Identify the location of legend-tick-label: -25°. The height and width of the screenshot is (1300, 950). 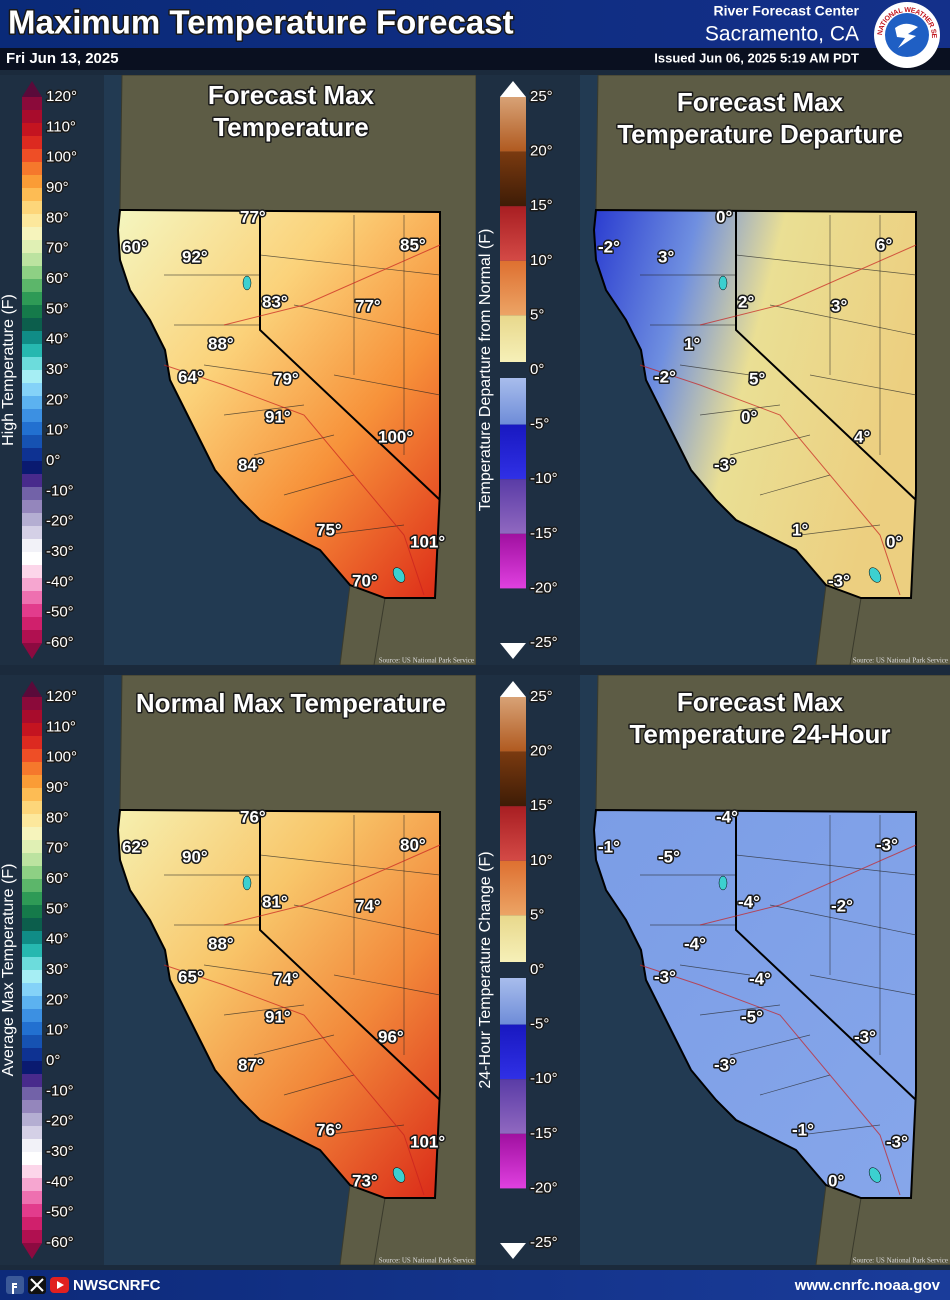
(544, 642).